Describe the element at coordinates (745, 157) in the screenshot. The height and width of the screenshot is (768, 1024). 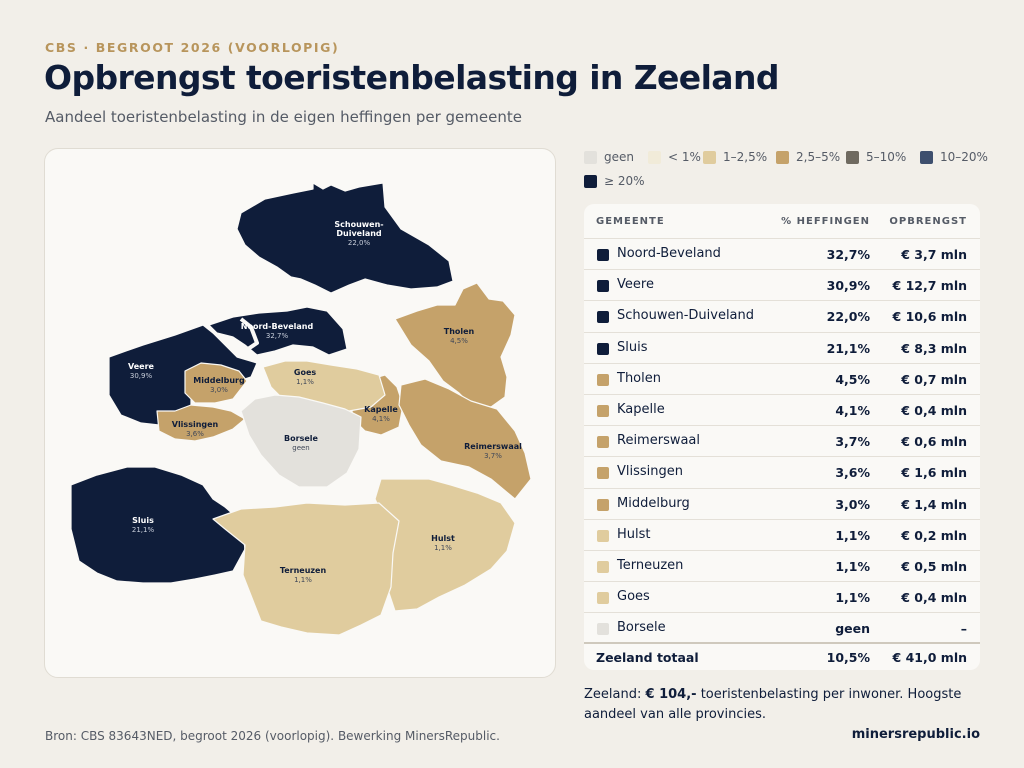
I see `legend-label: 1–2,5%` at that location.